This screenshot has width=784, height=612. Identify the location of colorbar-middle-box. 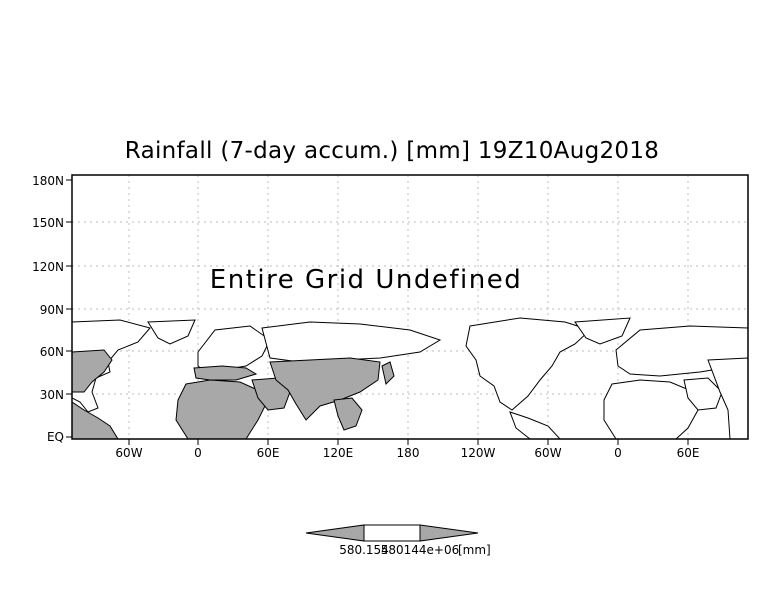
(392, 533).